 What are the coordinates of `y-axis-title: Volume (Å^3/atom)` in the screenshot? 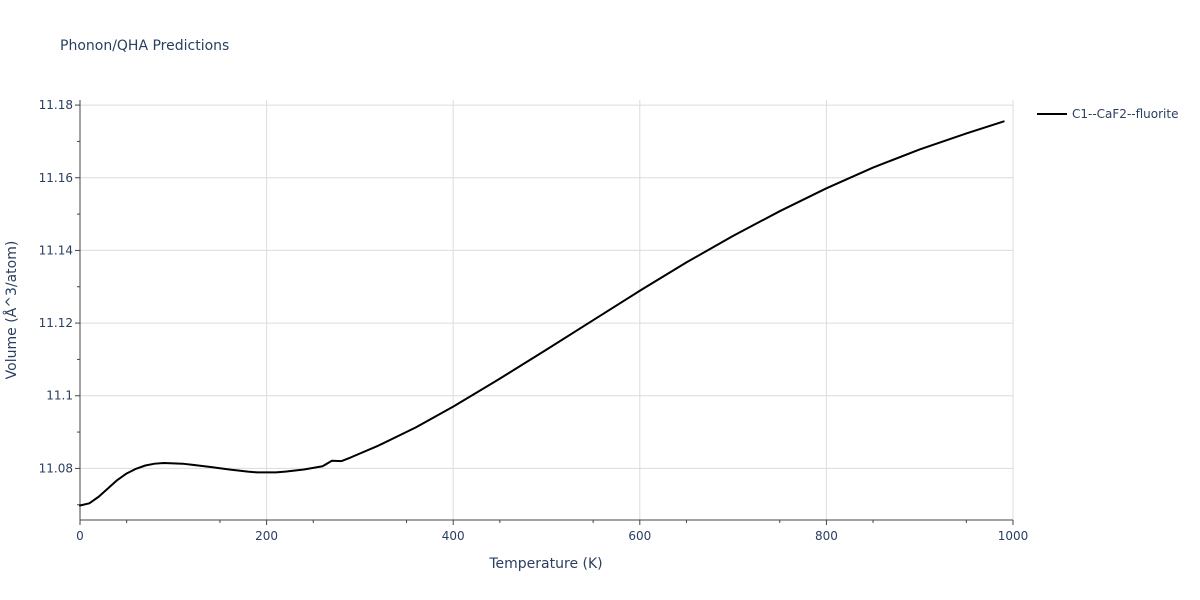 It's located at (11, 310).